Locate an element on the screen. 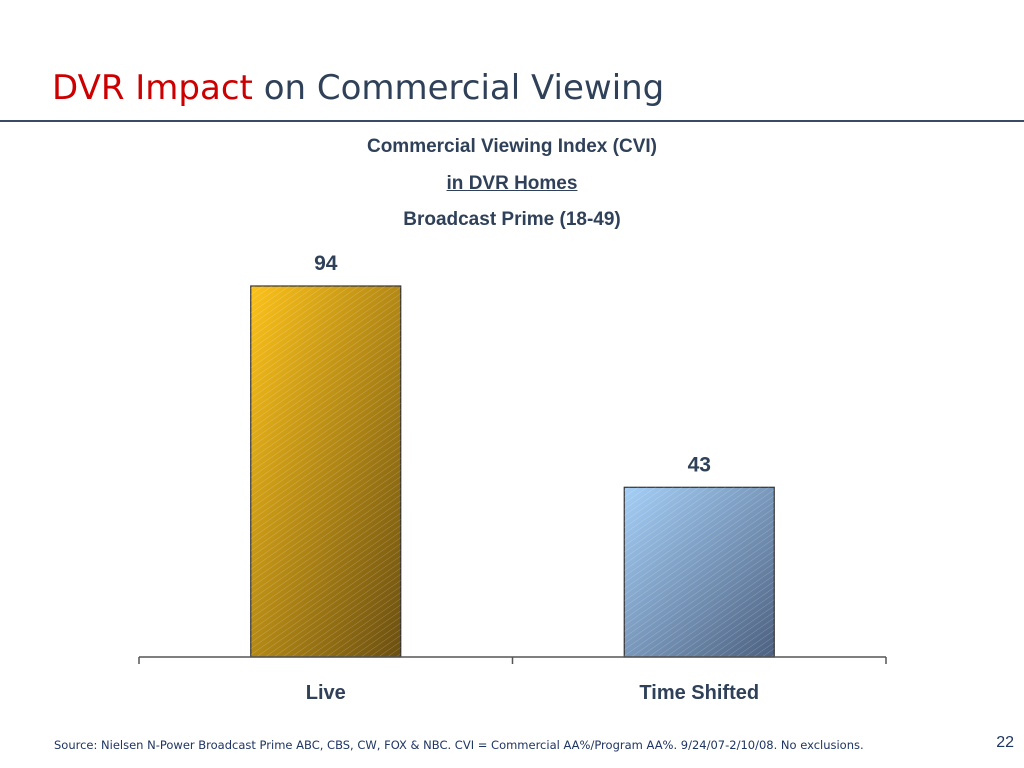 The image size is (1024, 768). title-divider is located at coordinates (512, 121).